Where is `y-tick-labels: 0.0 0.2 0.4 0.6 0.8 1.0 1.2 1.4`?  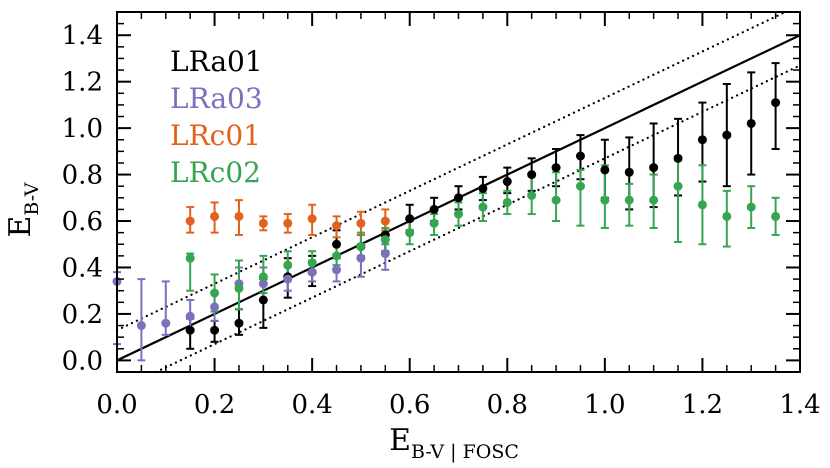
y-tick-labels: 0.0 0.2 0.4 0.6 0.8 1.0 1.2 1.4 is located at coordinates (82, 198).